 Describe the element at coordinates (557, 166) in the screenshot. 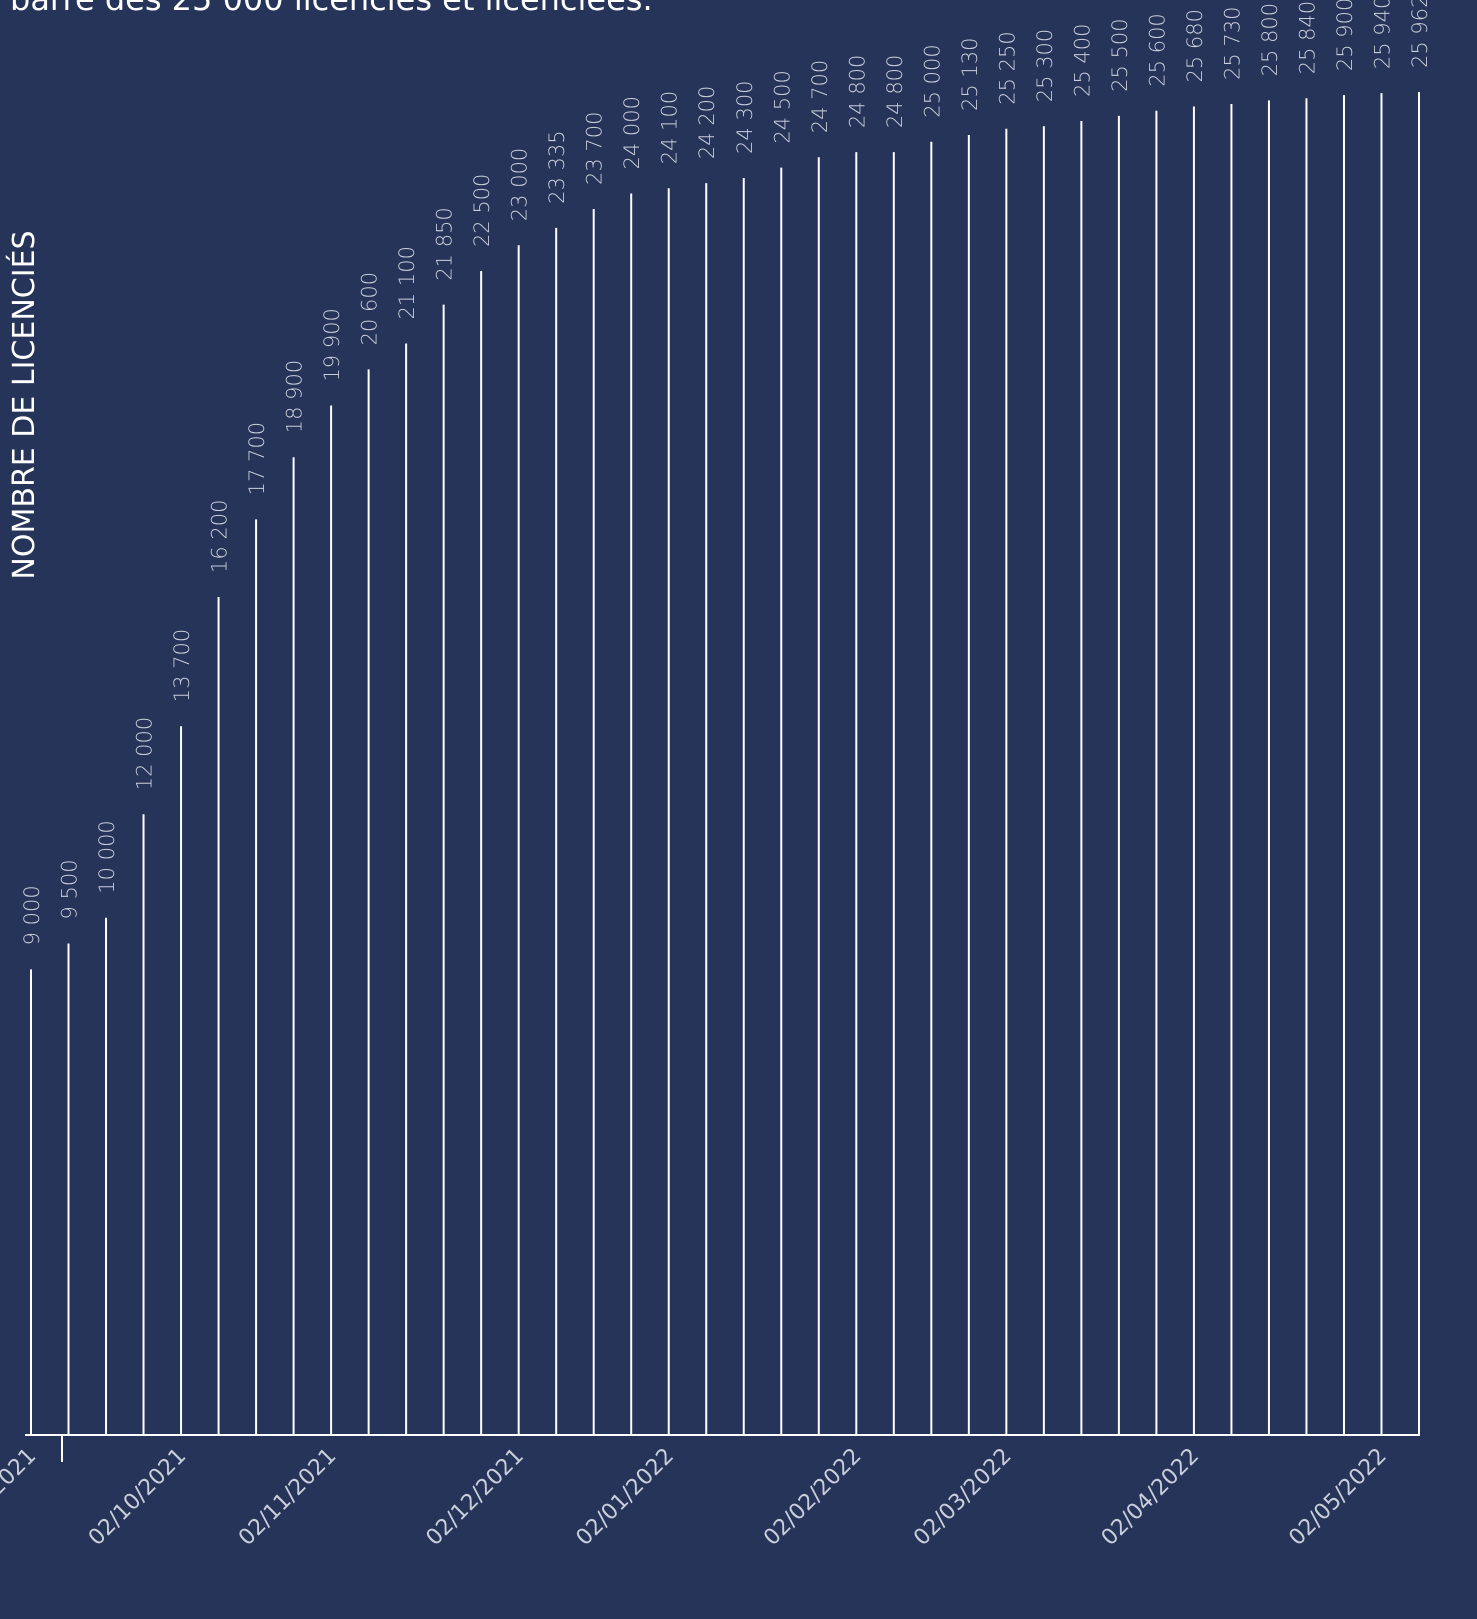

I see `value-label: 23 335` at that location.